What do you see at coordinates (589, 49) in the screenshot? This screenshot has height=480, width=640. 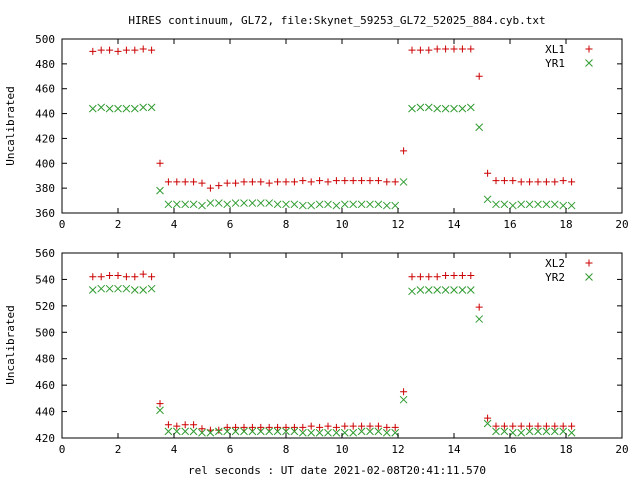 I see `top-legend-xl1-marker` at bounding box center [589, 49].